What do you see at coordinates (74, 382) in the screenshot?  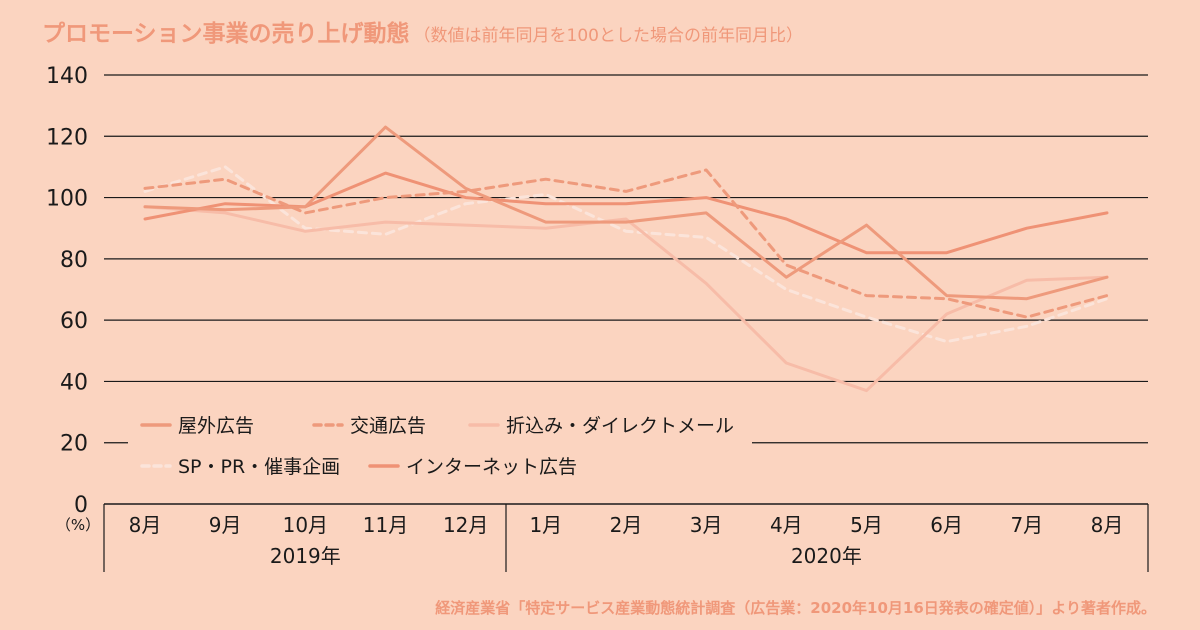 I see `y-tick-label: 40` at bounding box center [74, 382].